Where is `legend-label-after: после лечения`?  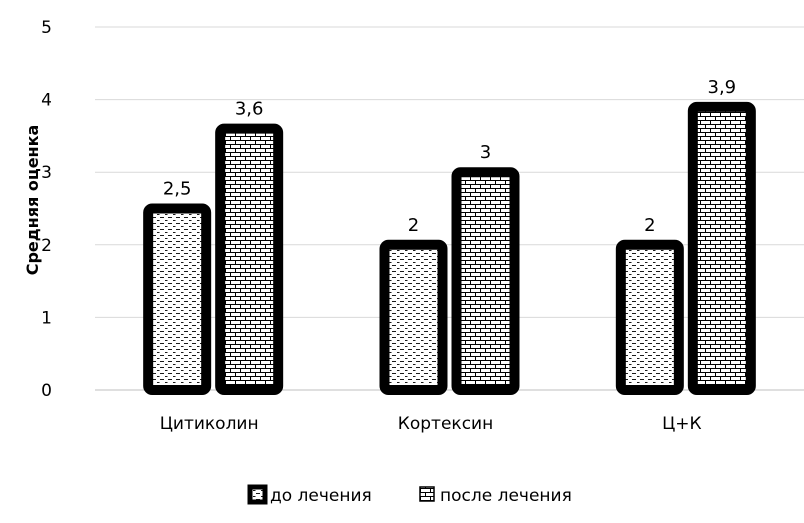
legend-label-after: после лечения is located at coordinates (506, 496).